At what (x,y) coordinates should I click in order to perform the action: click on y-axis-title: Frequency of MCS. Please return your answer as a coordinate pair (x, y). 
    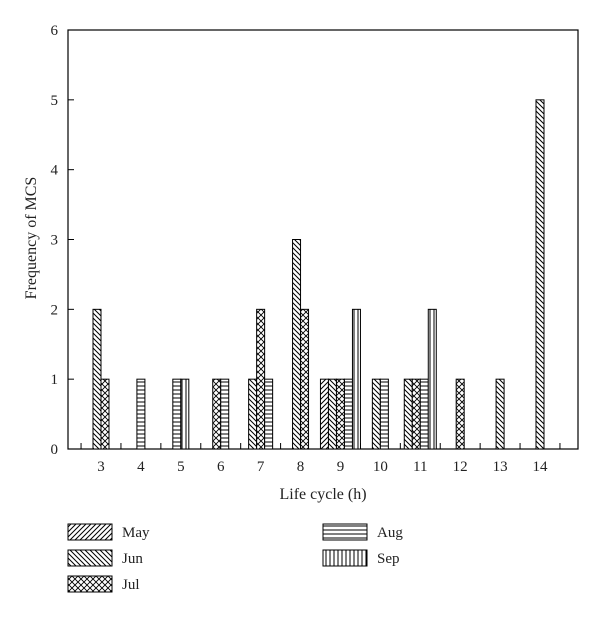
    Looking at the image, I should click on (31, 238).